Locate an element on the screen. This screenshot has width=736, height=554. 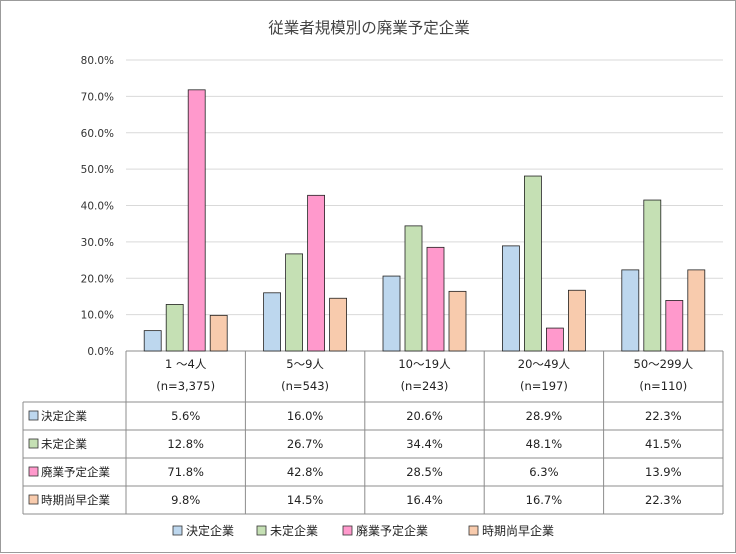
y-tick-label: 60.0% is located at coordinates (97, 134).